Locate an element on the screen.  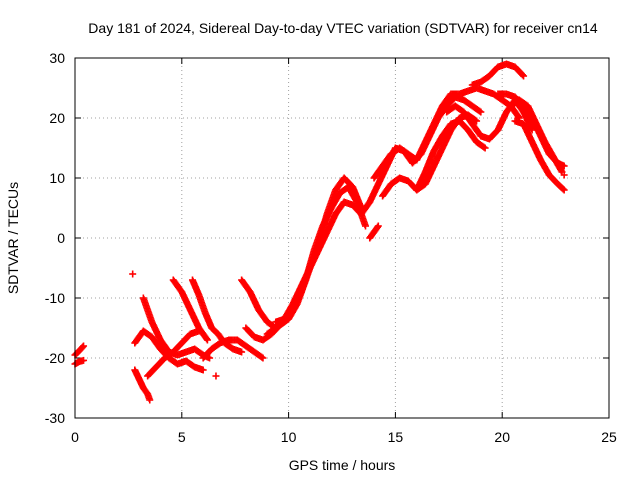
series-arc-w is located at coordinates (539, 155).